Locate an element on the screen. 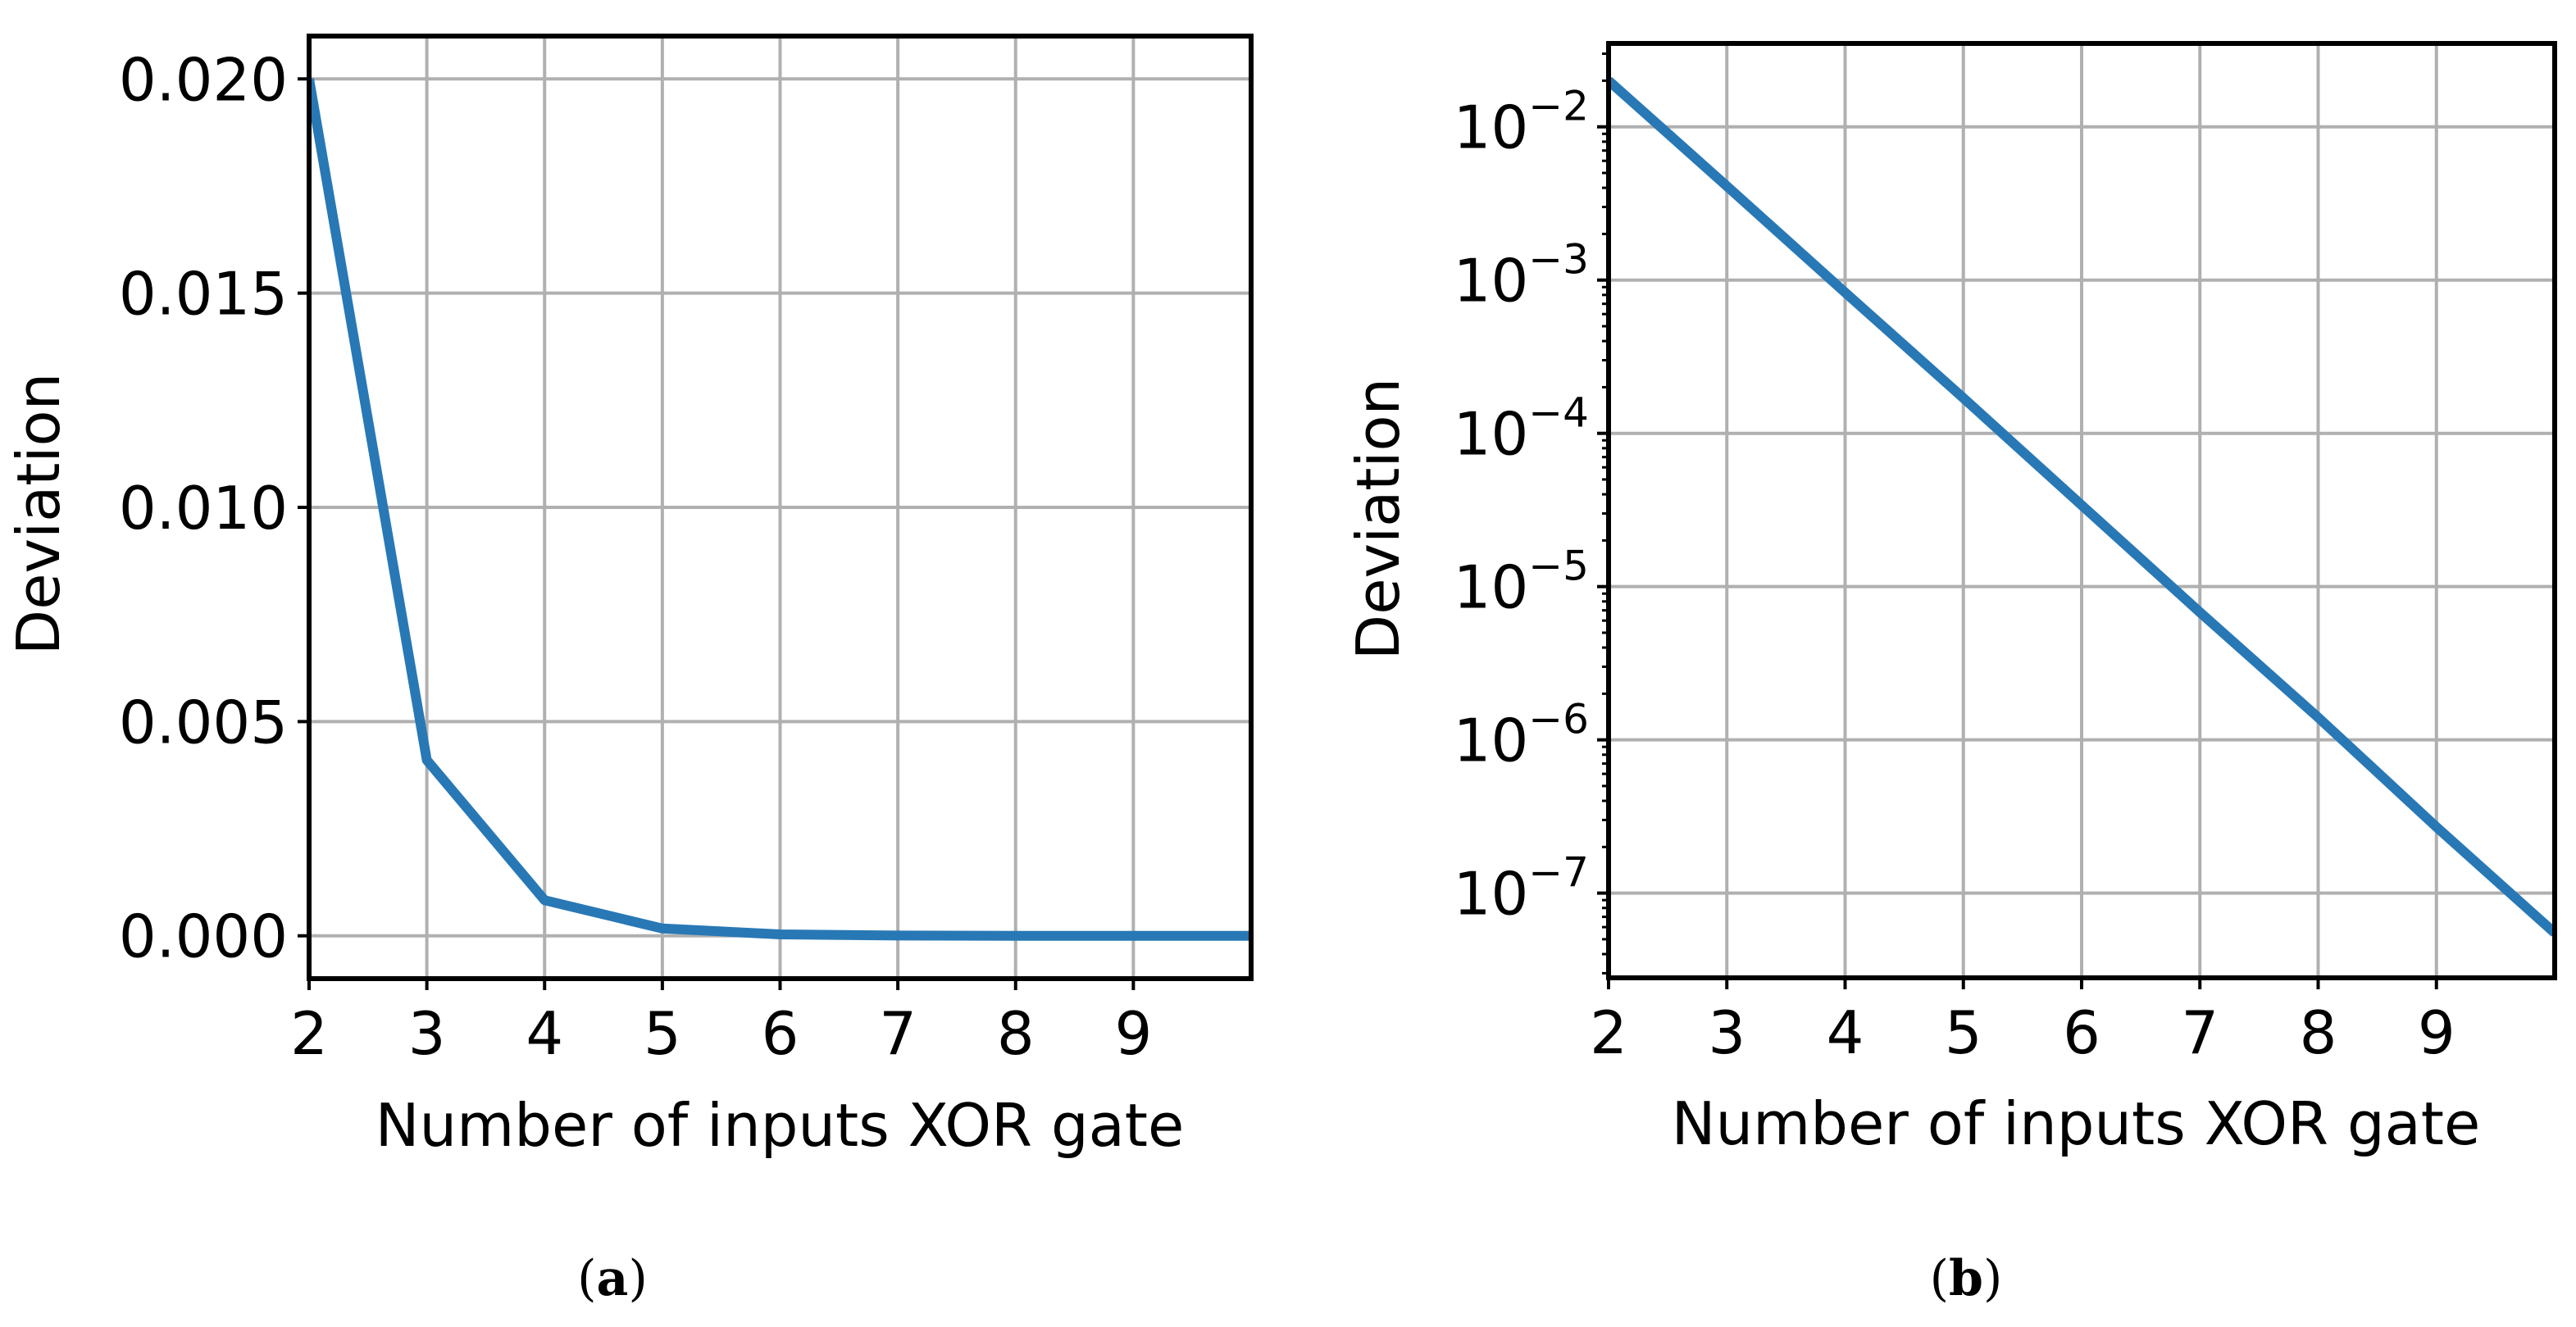  y-tick-label: 10⁻⁵ is located at coordinates (1521, 582).